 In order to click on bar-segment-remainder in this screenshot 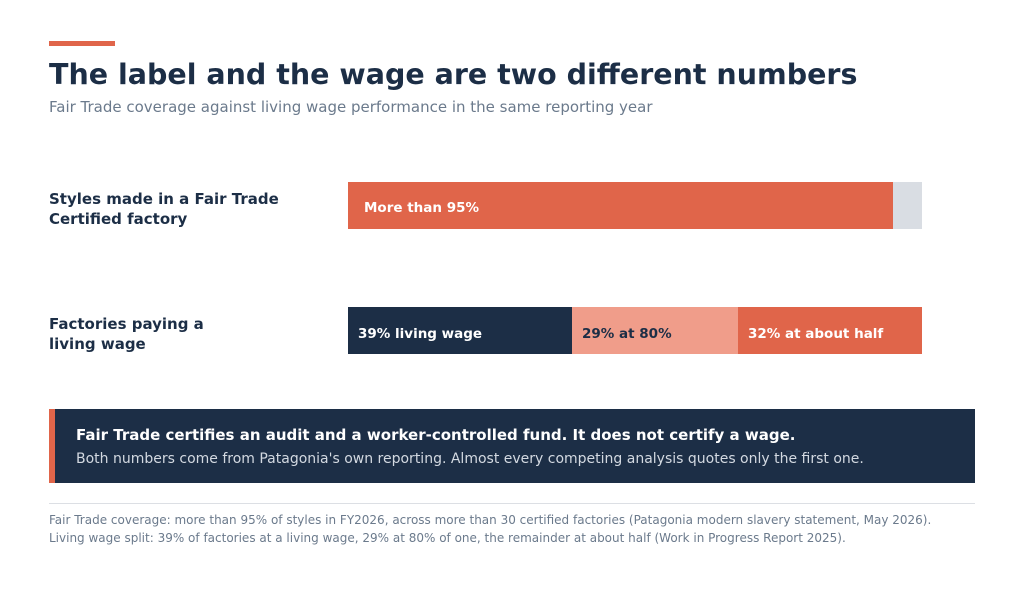, I will do `click(907, 205)`.